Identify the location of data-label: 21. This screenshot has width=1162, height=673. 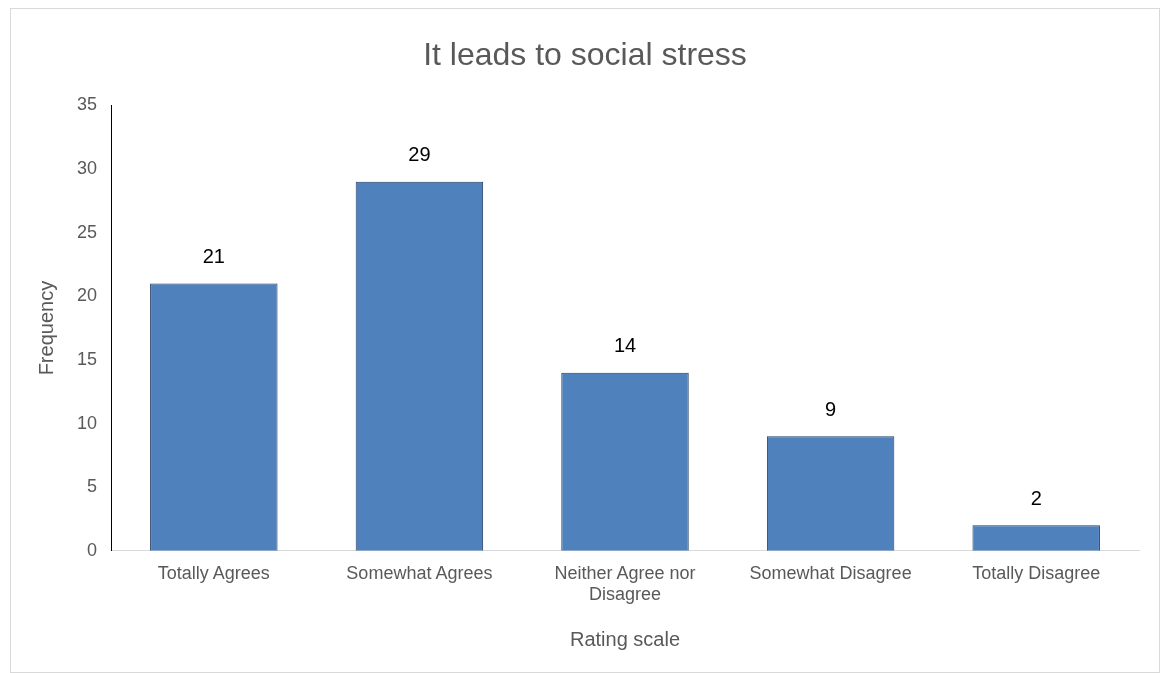
(213, 256).